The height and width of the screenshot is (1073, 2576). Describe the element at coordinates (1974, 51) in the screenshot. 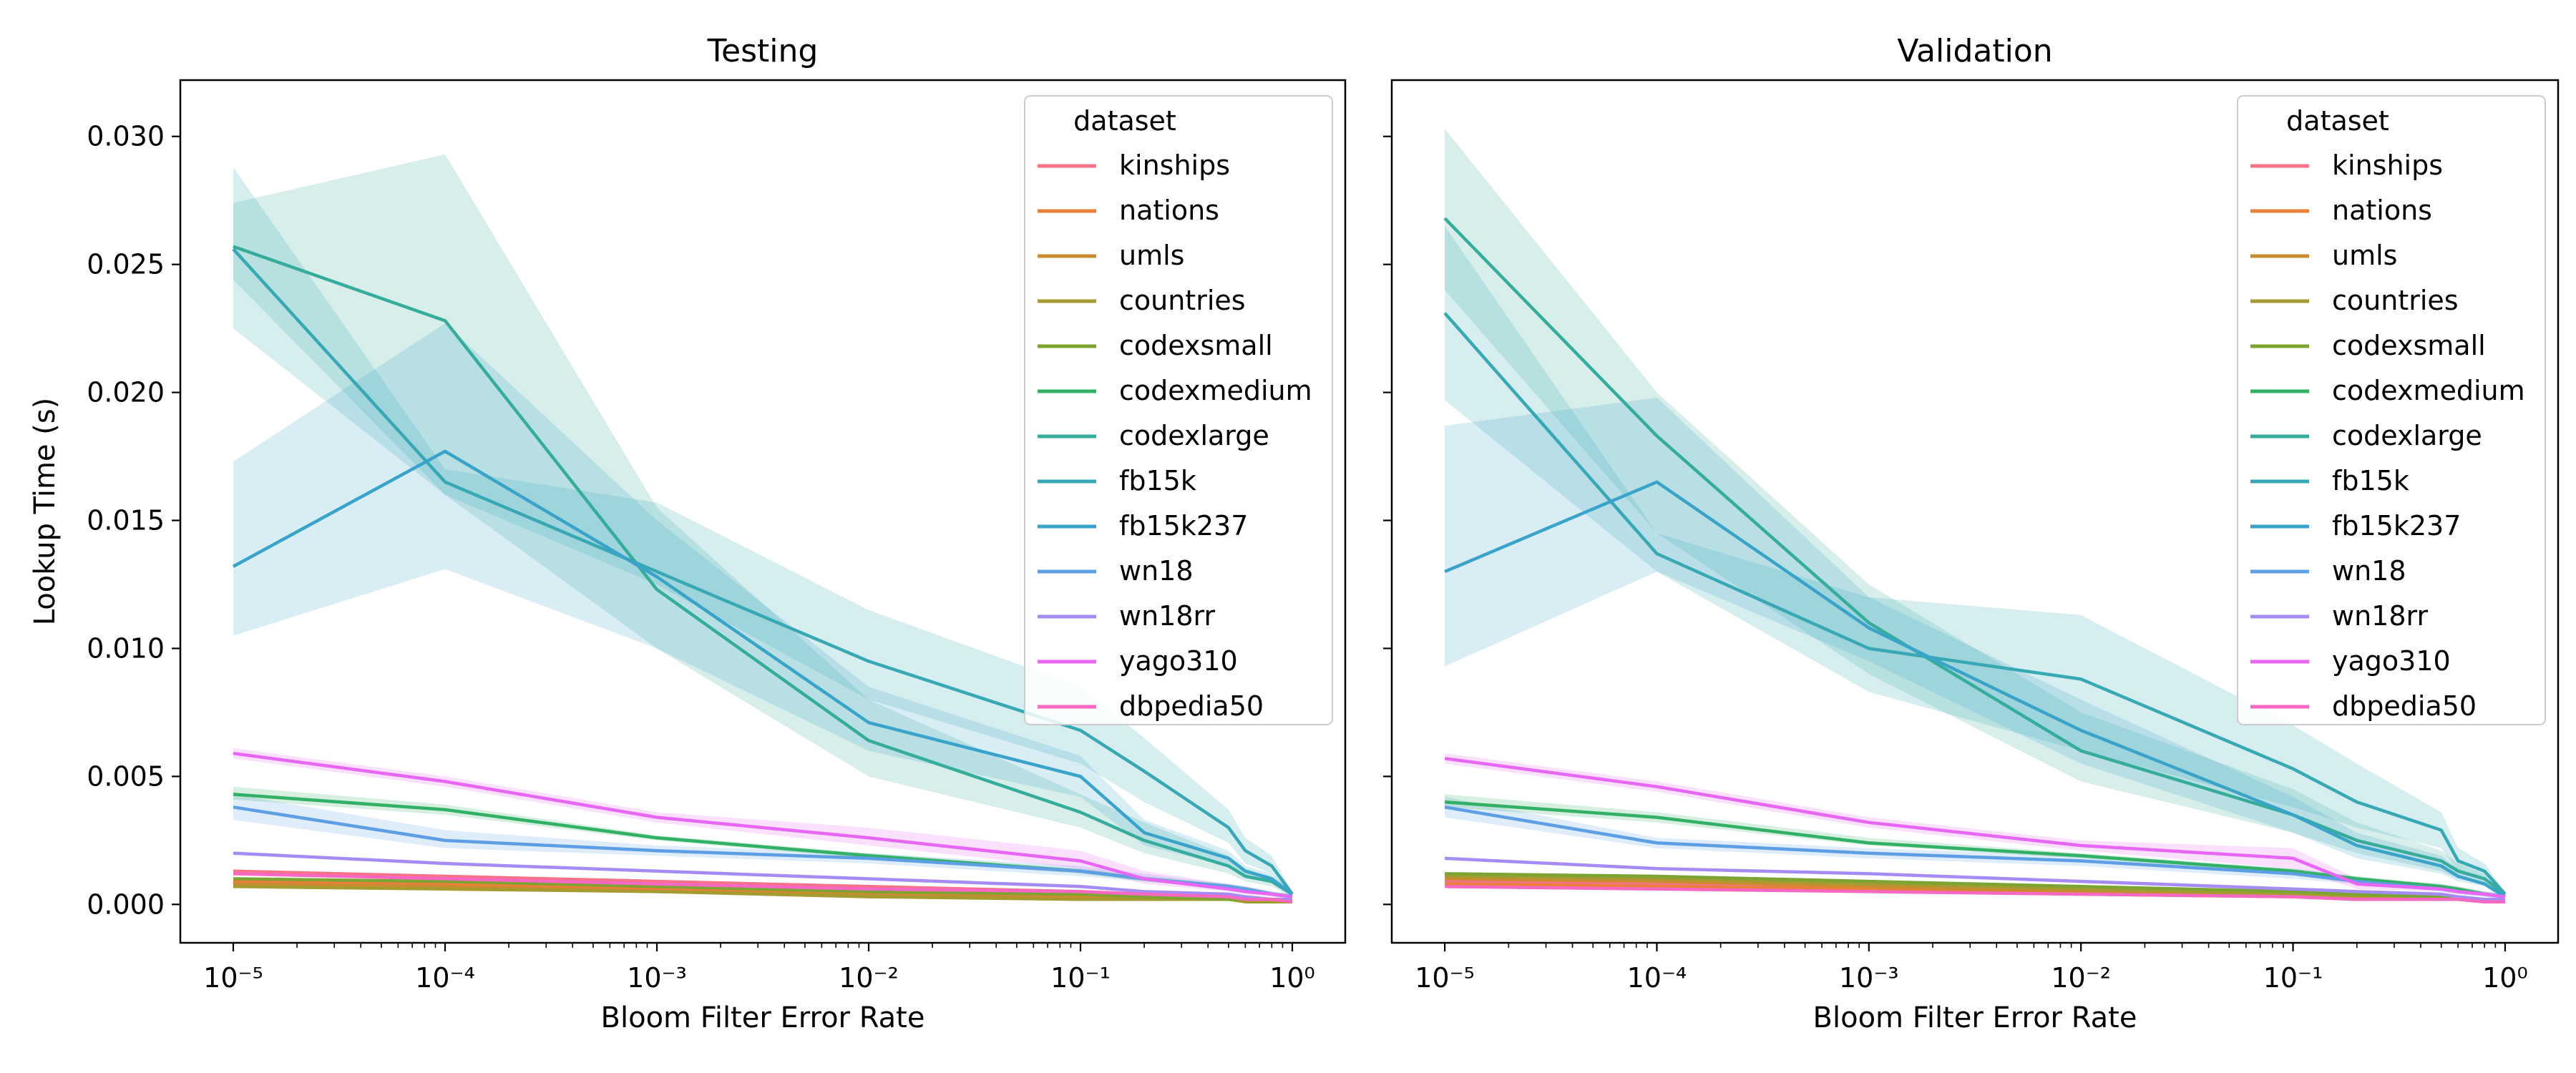

I see `panel-title: Validation` at that location.